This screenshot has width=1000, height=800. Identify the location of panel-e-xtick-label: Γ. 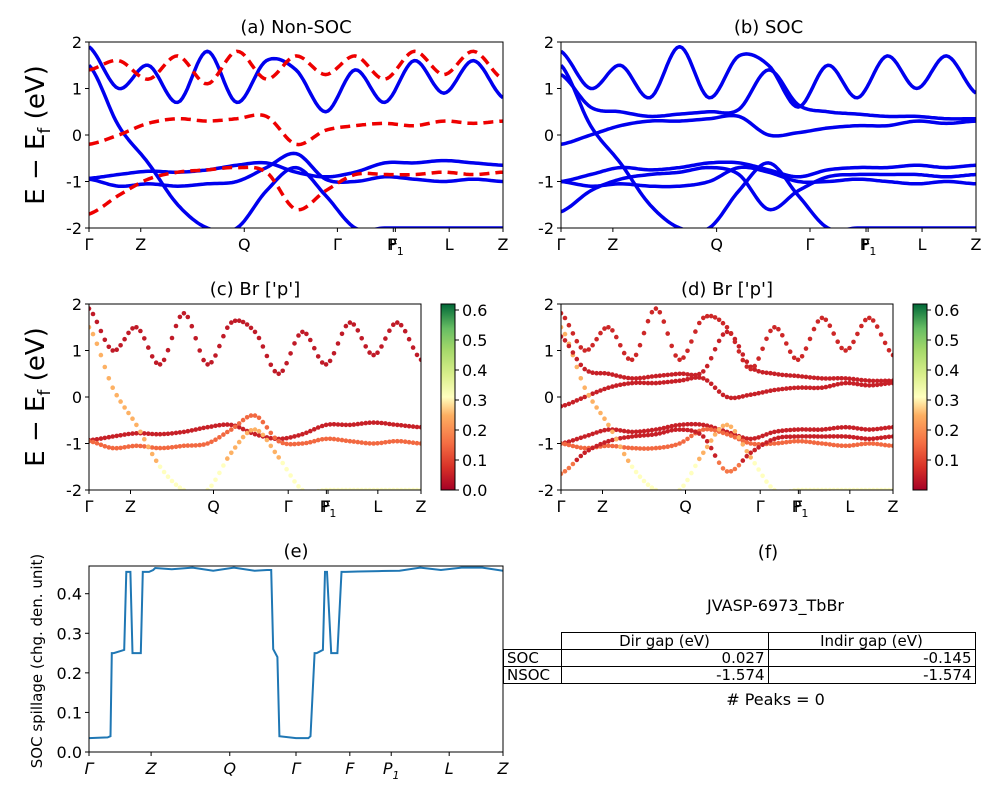
(297, 768).